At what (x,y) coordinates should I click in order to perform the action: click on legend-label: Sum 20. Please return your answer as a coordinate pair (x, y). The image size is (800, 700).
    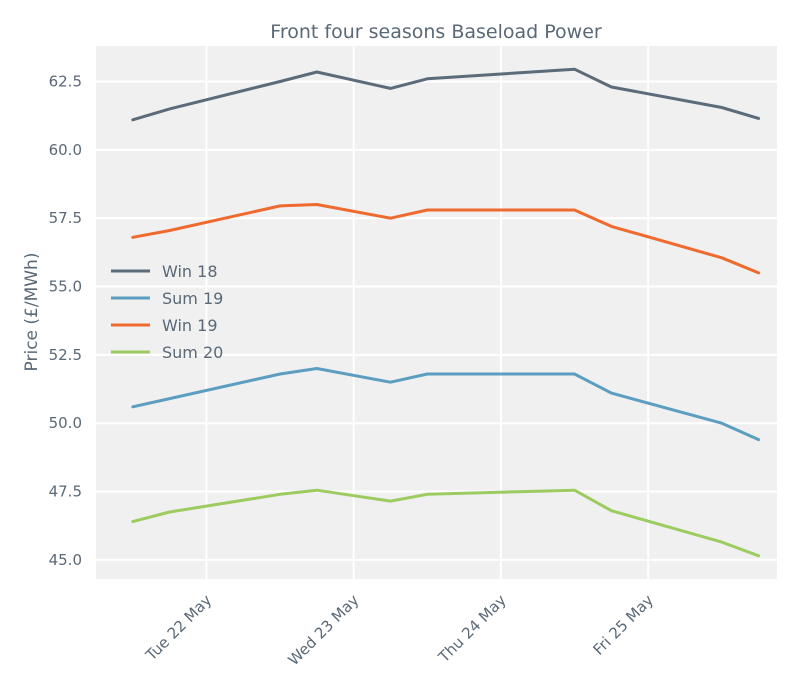
    Looking at the image, I should click on (192, 352).